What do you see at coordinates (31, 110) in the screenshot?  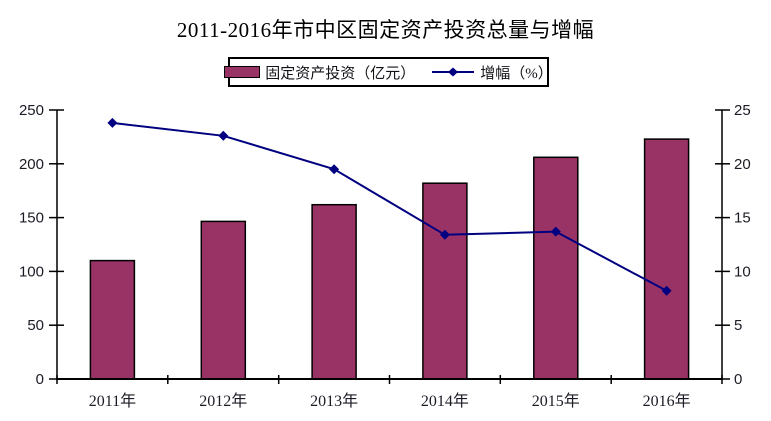 I see `y-axis-left-tick-label: 250` at bounding box center [31, 110].